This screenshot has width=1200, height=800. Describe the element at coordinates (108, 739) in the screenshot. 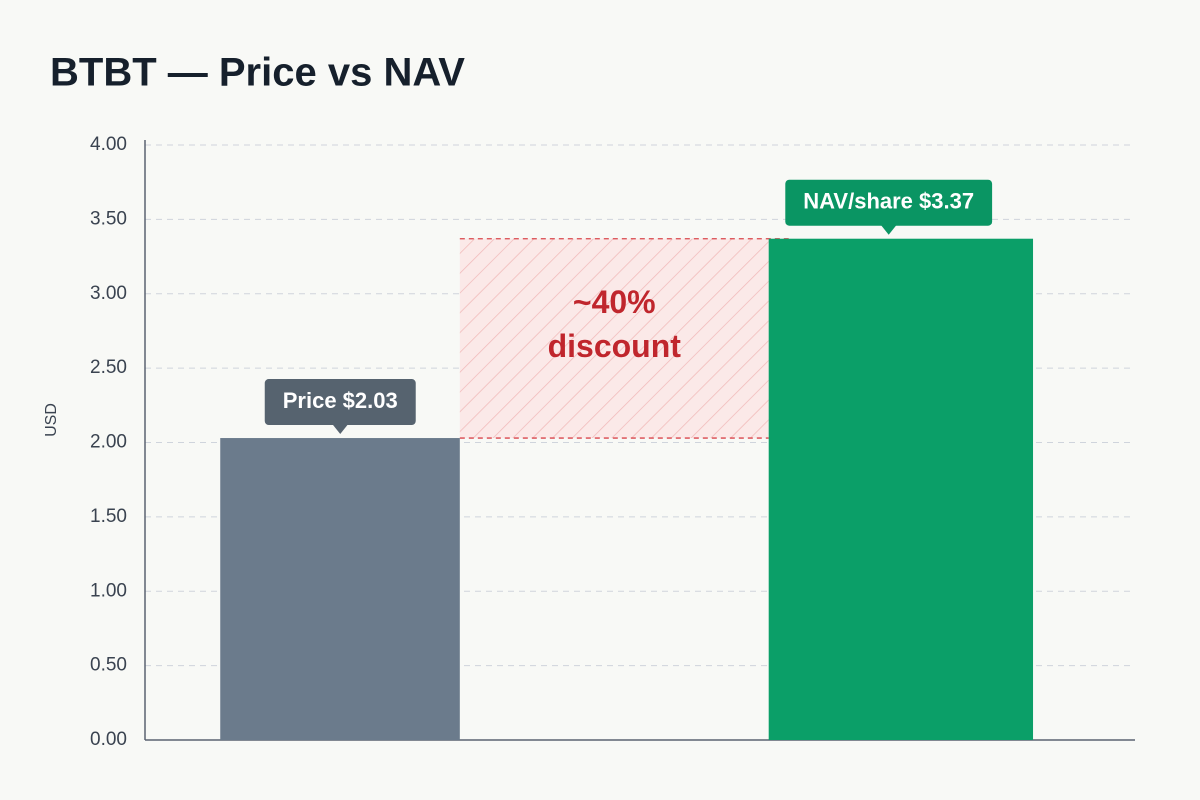

I see `y-tick-label: 0.00` at that location.